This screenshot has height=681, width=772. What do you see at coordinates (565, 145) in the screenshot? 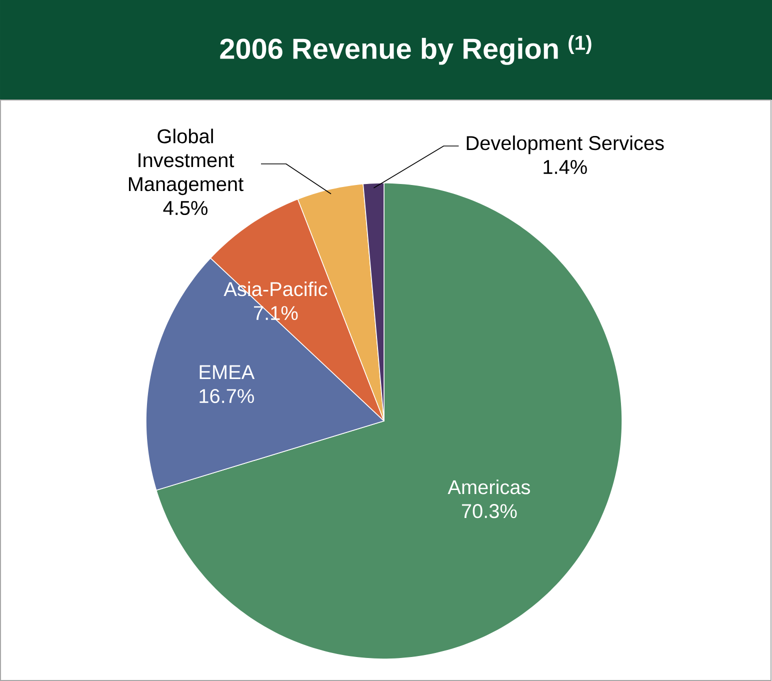
I see `slice-label: Development Services` at bounding box center [565, 145].